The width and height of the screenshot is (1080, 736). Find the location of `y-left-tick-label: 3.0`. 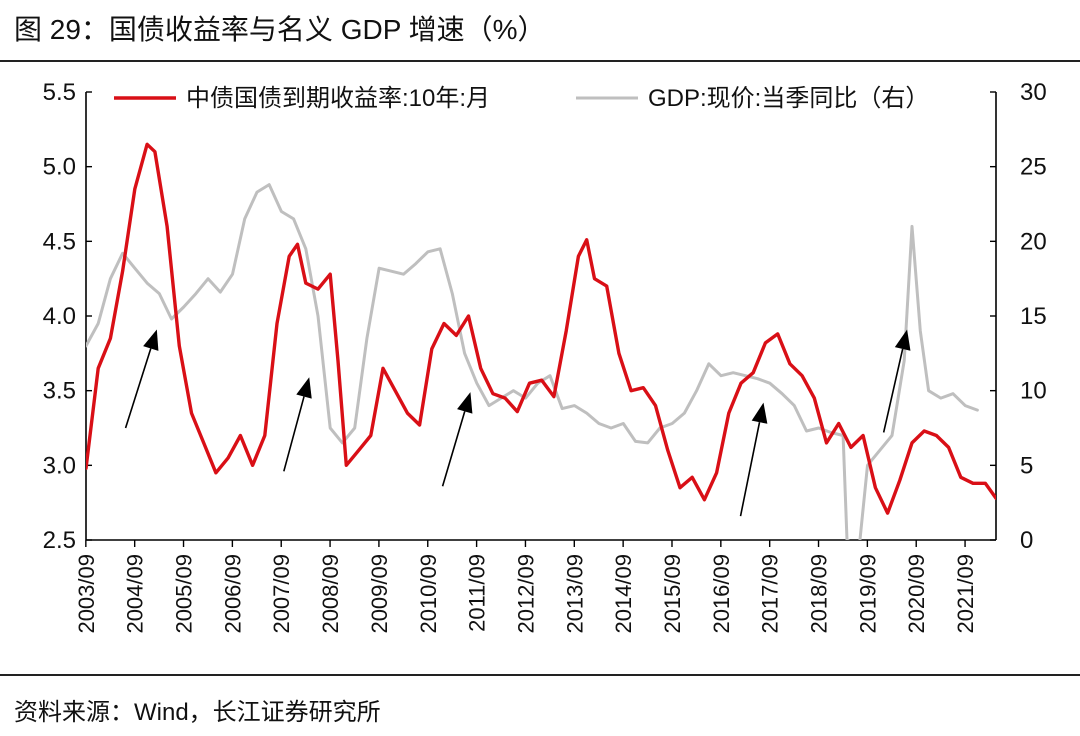

y-left-tick-label: 3.0 is located at coordinates (59, 465).